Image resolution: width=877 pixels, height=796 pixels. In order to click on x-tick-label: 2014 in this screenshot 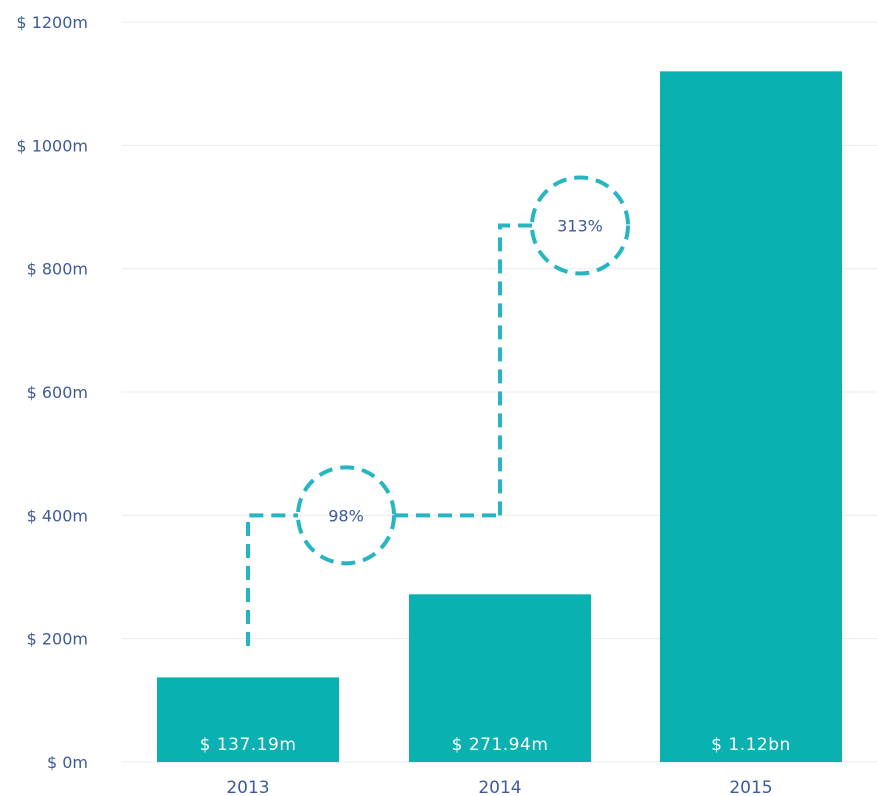, I will do `click(499, 787)`.